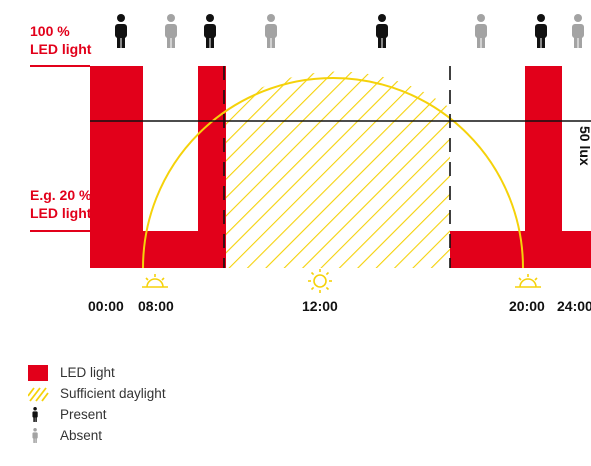  Describe the element at coordinates (527, 306) in the screenshot. I see `time-label-2000: 20:00` at that location.